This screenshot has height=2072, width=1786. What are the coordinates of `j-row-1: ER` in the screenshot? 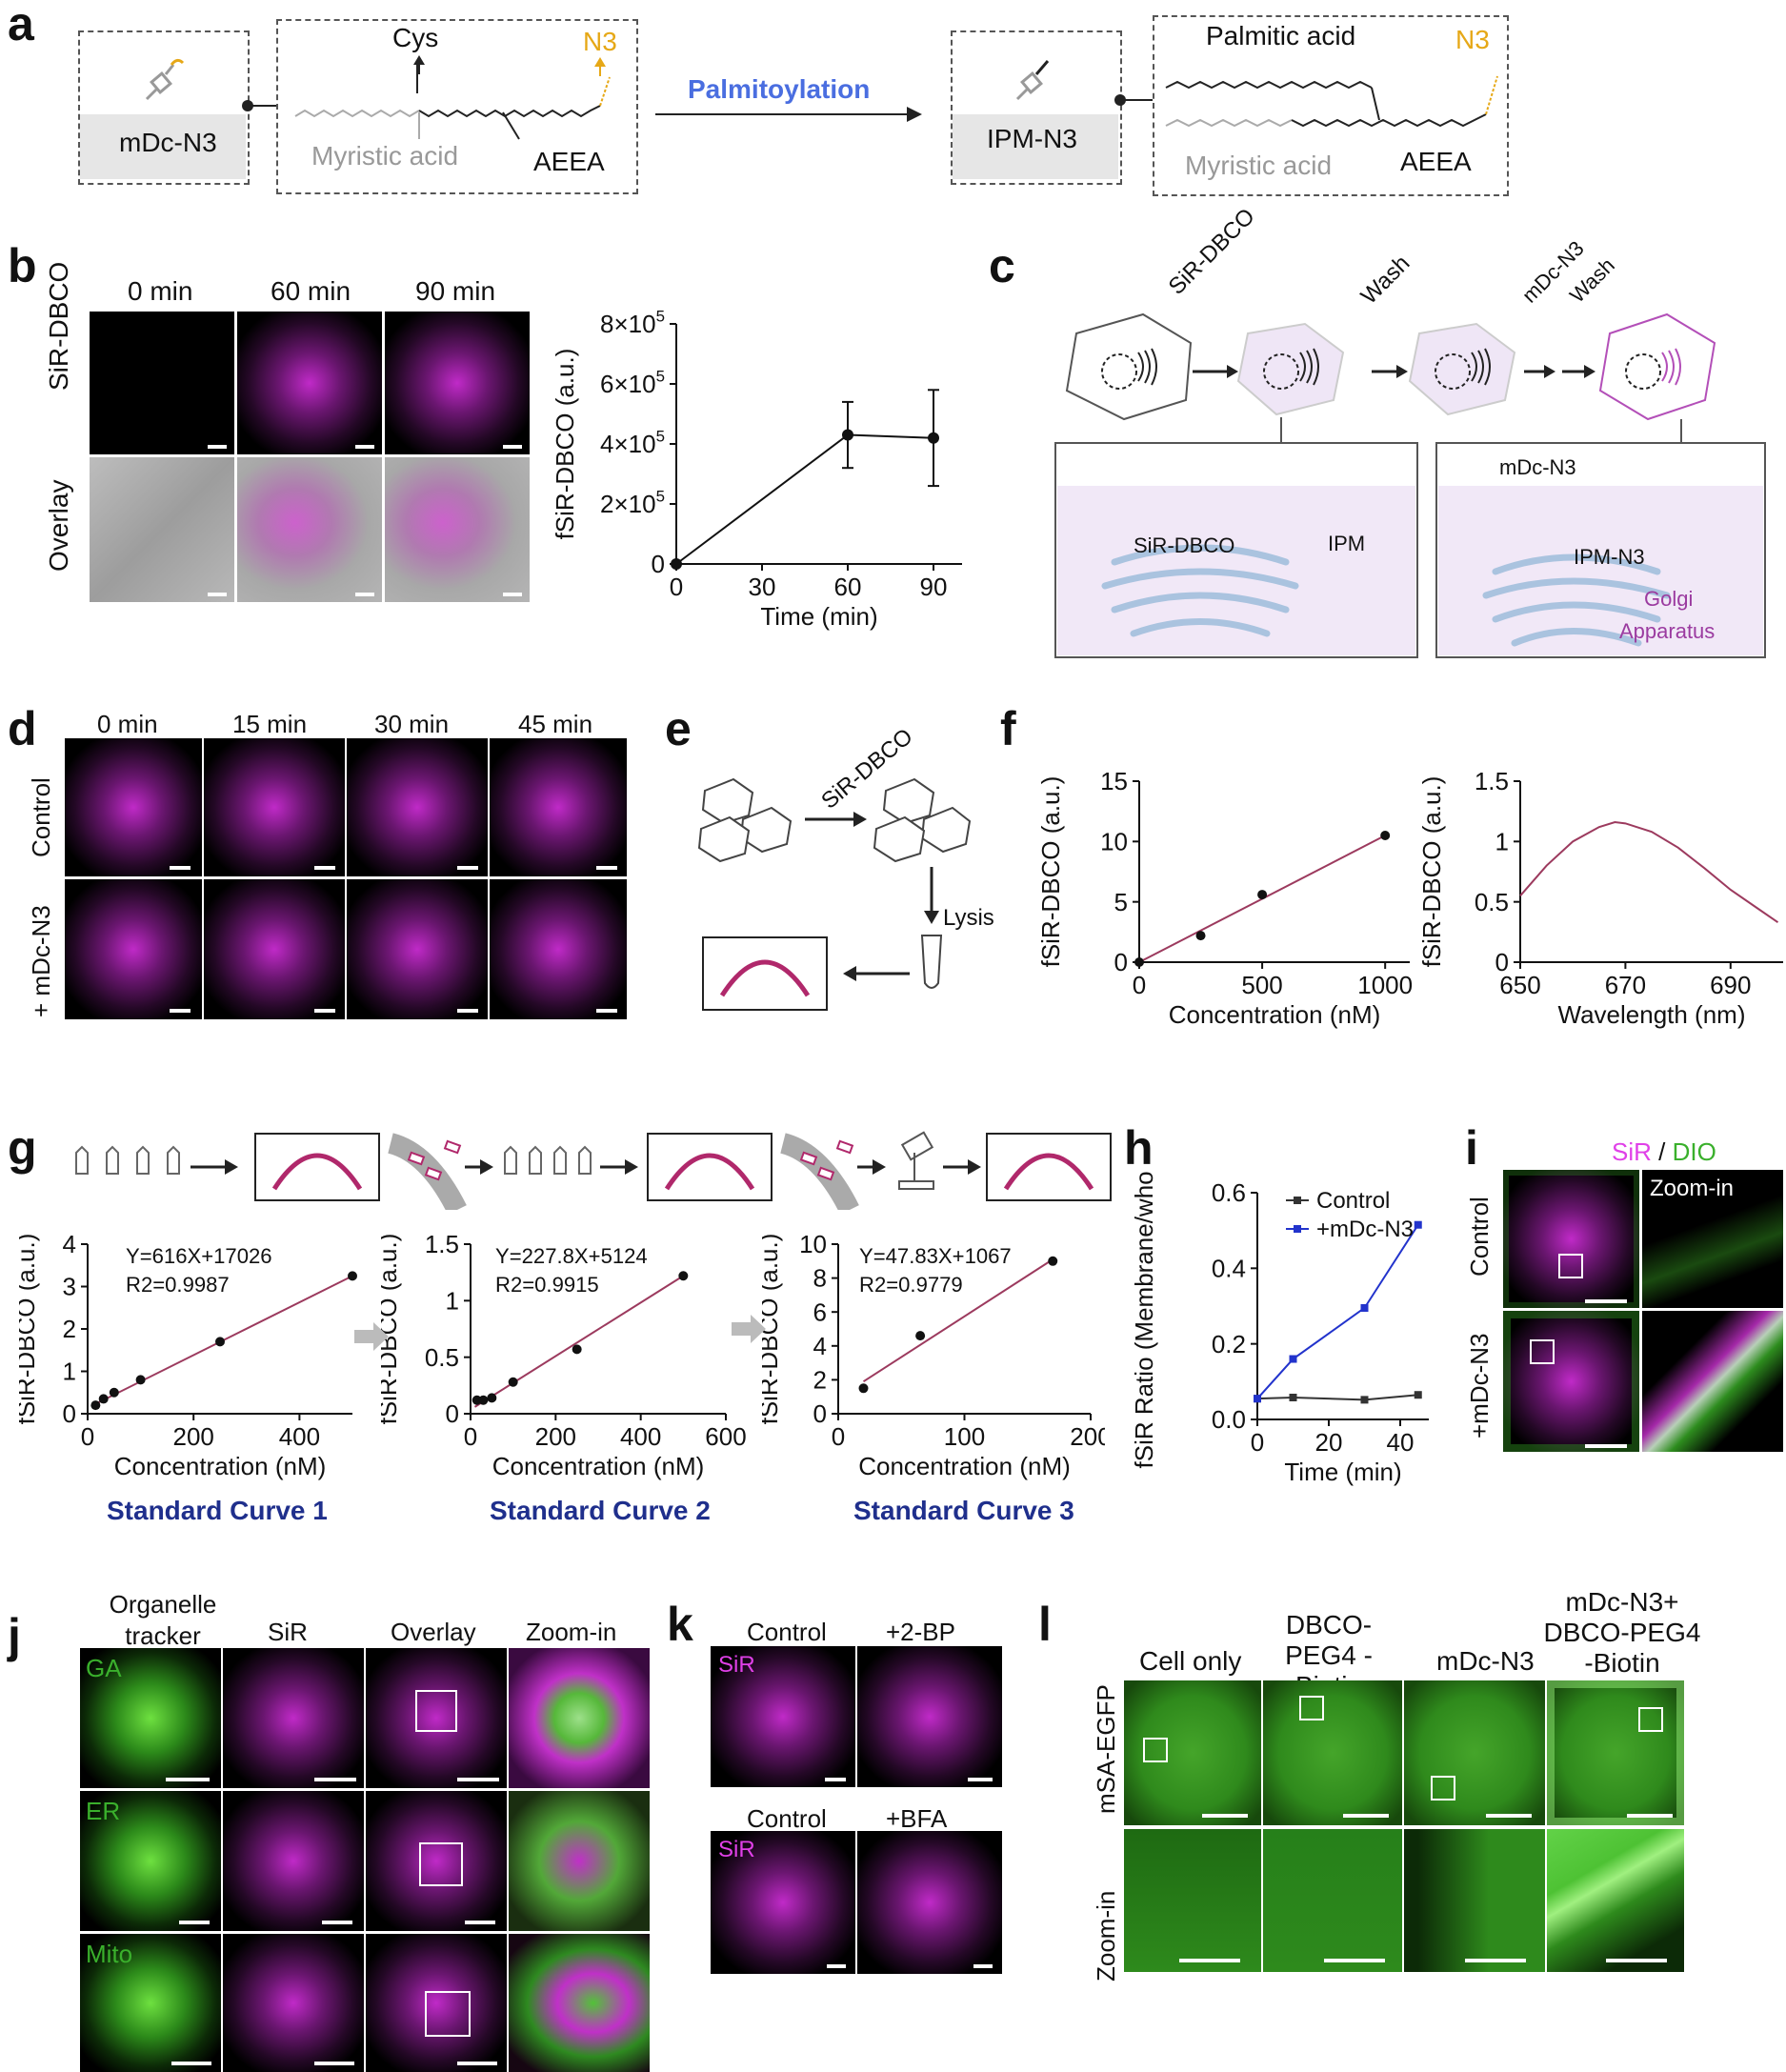 It's located at (104, 1811).